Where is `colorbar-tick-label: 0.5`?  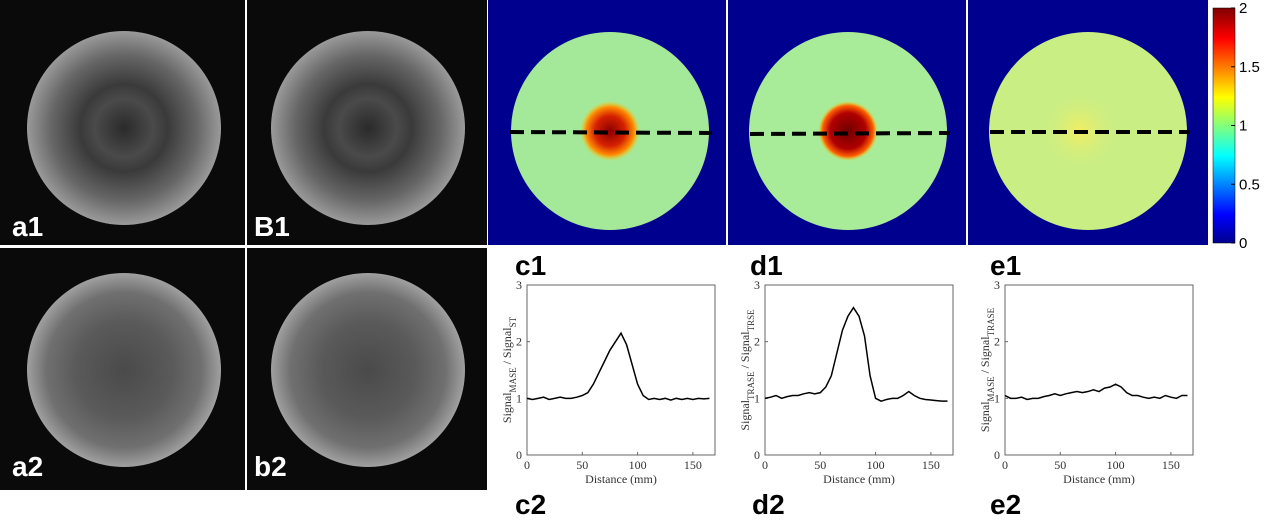 colorbar-tick-label: 0.5 is located at coordinates (1249, 184).